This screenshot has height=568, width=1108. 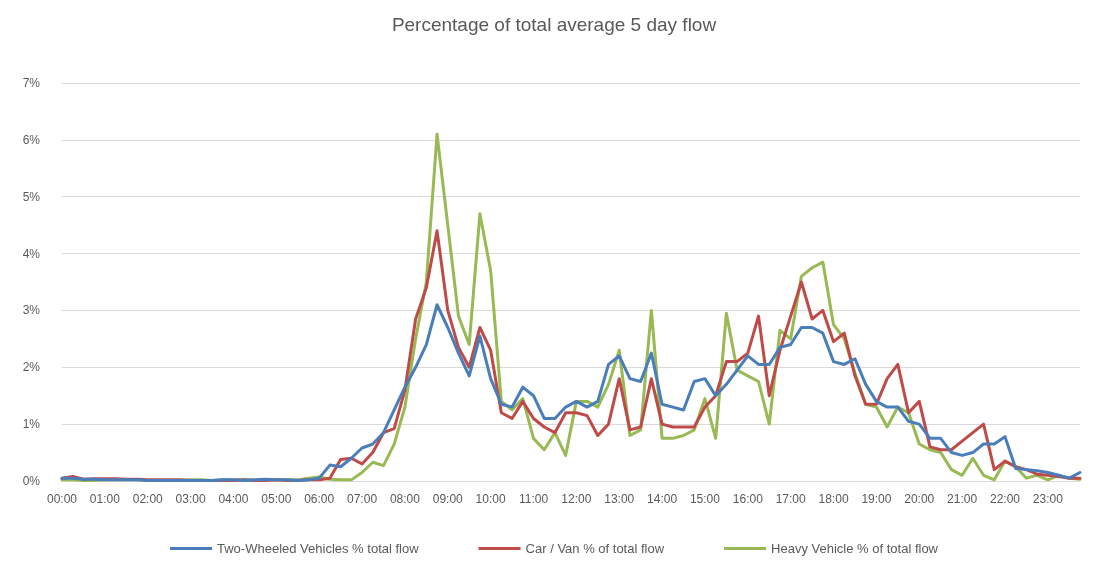 I want to click on y-tick-label: 7%, so click(x=31, y=83).